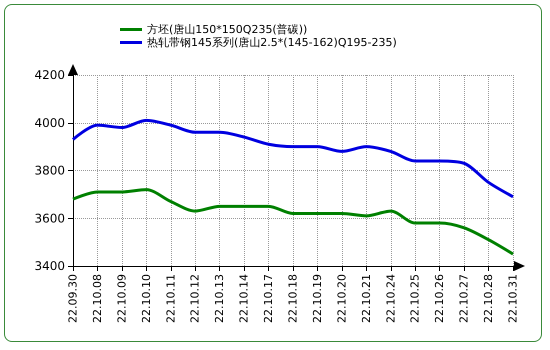 Image resolution: width=550 pixels, height=350 pixels. What do you see at coordinates (272, 42) in the screenshot?
I see `legend-label: 热轧带钢145系列(唐山2.5*(145-162)Q195-235)` at bounding box center [272, 42].